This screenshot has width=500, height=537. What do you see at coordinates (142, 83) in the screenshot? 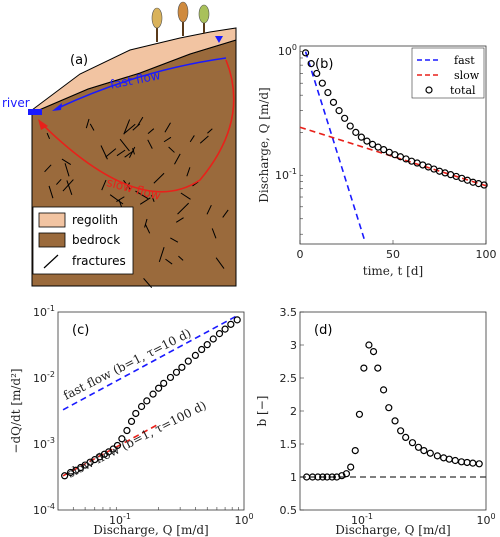
I see `fast-flow-arrow` at bounding box center [142, 83].